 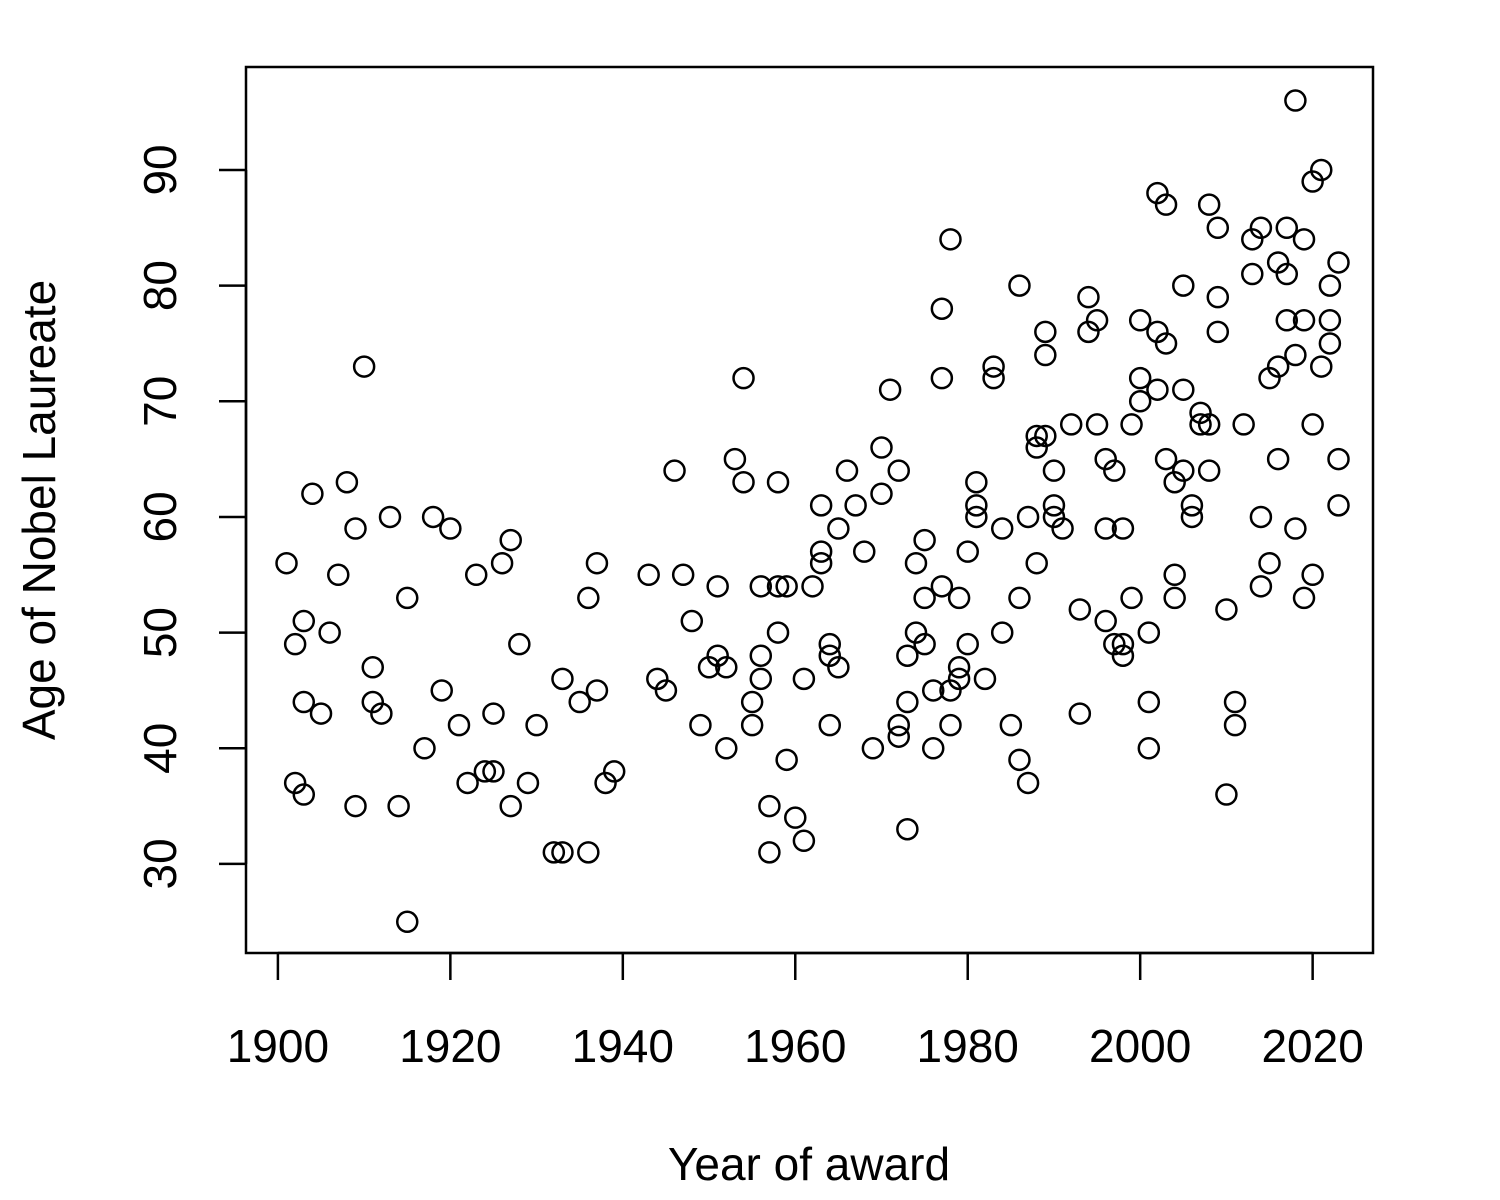 What do you see at coordinates (795, 1046) in the screenshot?
I see `x-tick-label: 1960` at bounding box center [795, 1046].